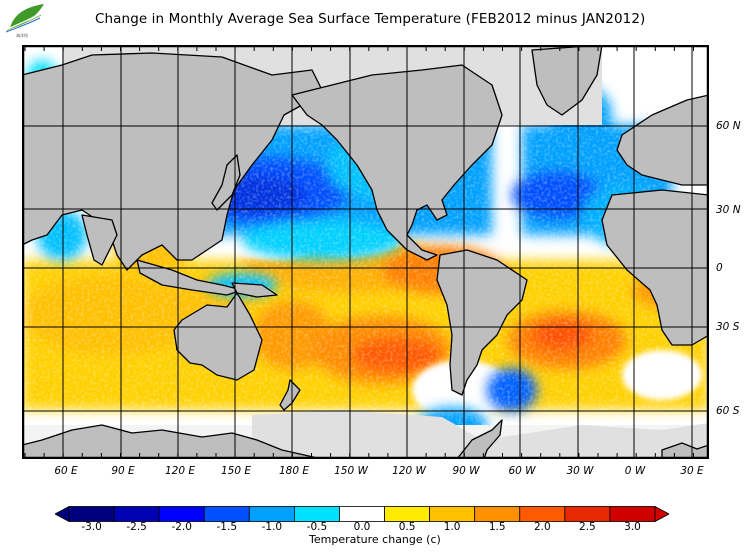 This screenshot has height=560, width=755. What do you see at coordinates (728, 411) in the screenshot?
I see `lat-label-60s: 60 S` at bounding box center [728, 411].